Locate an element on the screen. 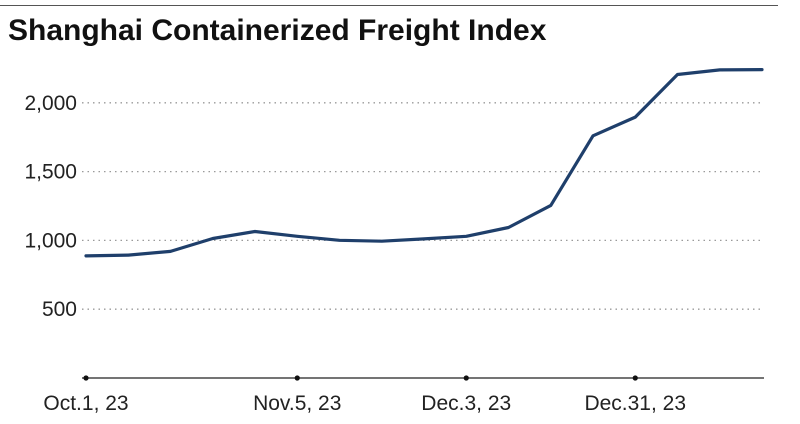  y-tick-label: 500 is located at coordinates (59, 309).